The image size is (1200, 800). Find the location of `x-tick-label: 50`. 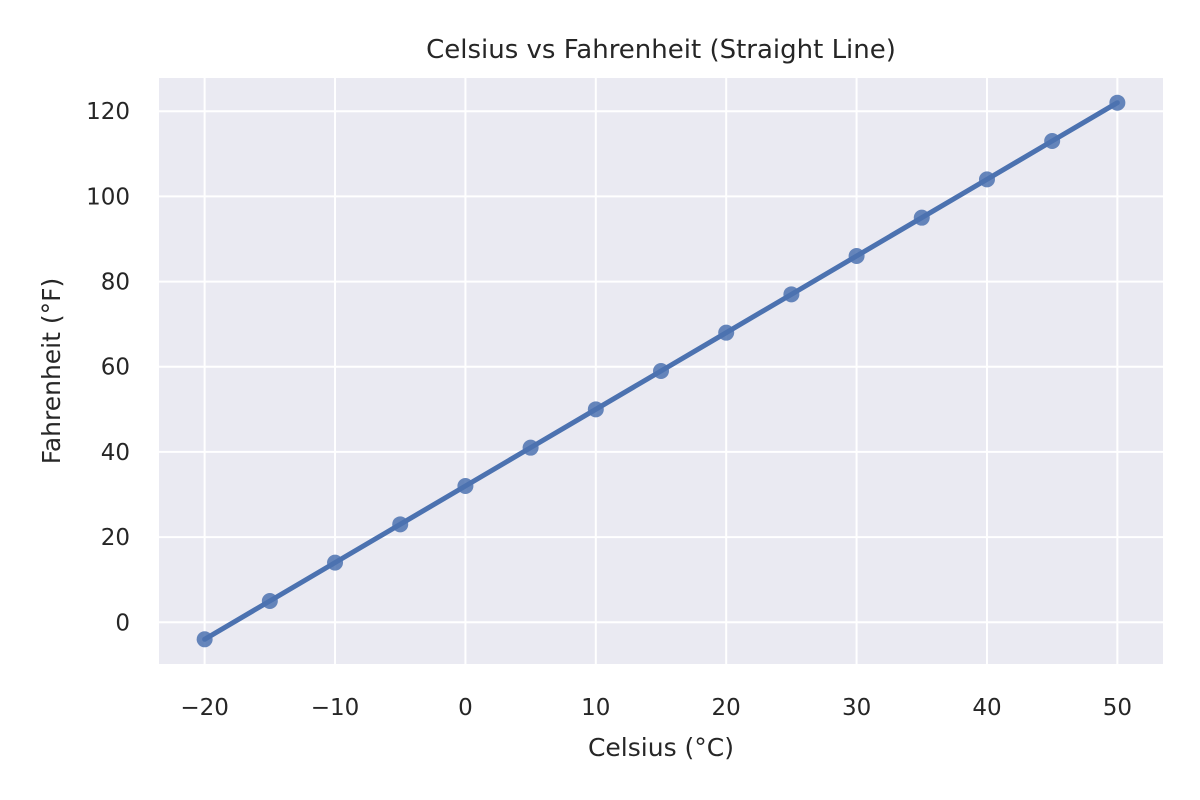

x-tick-label: 50 is located at coordinates (1117, 708).